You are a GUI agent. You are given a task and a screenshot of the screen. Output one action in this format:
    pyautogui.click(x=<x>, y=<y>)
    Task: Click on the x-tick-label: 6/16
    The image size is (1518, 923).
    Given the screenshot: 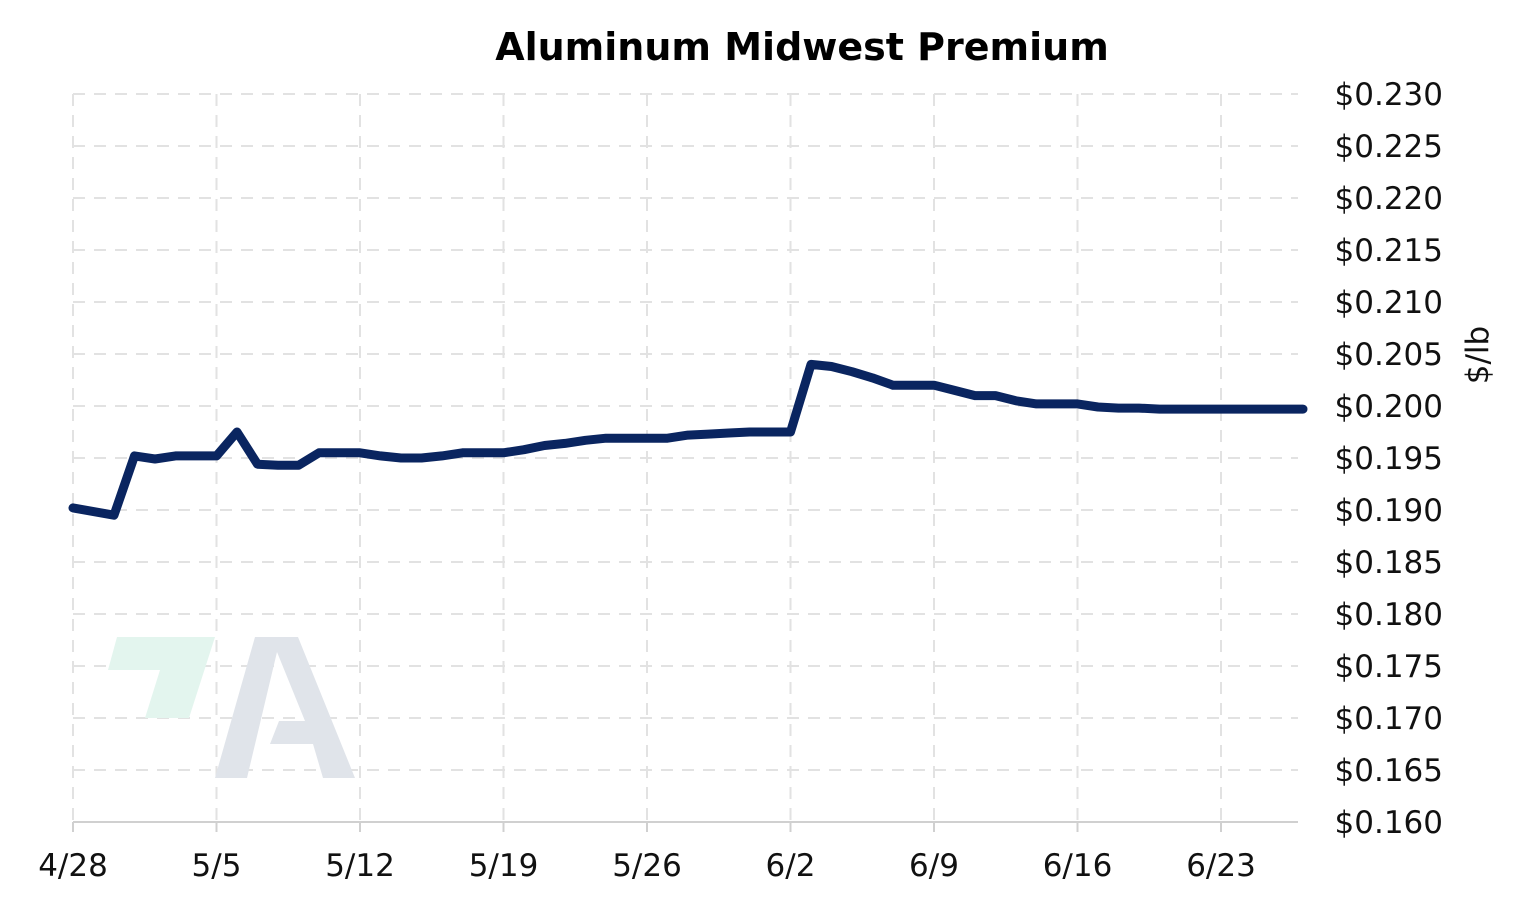 What is the action you would take?
    pyautogui.click(x=1078, y=866)
    